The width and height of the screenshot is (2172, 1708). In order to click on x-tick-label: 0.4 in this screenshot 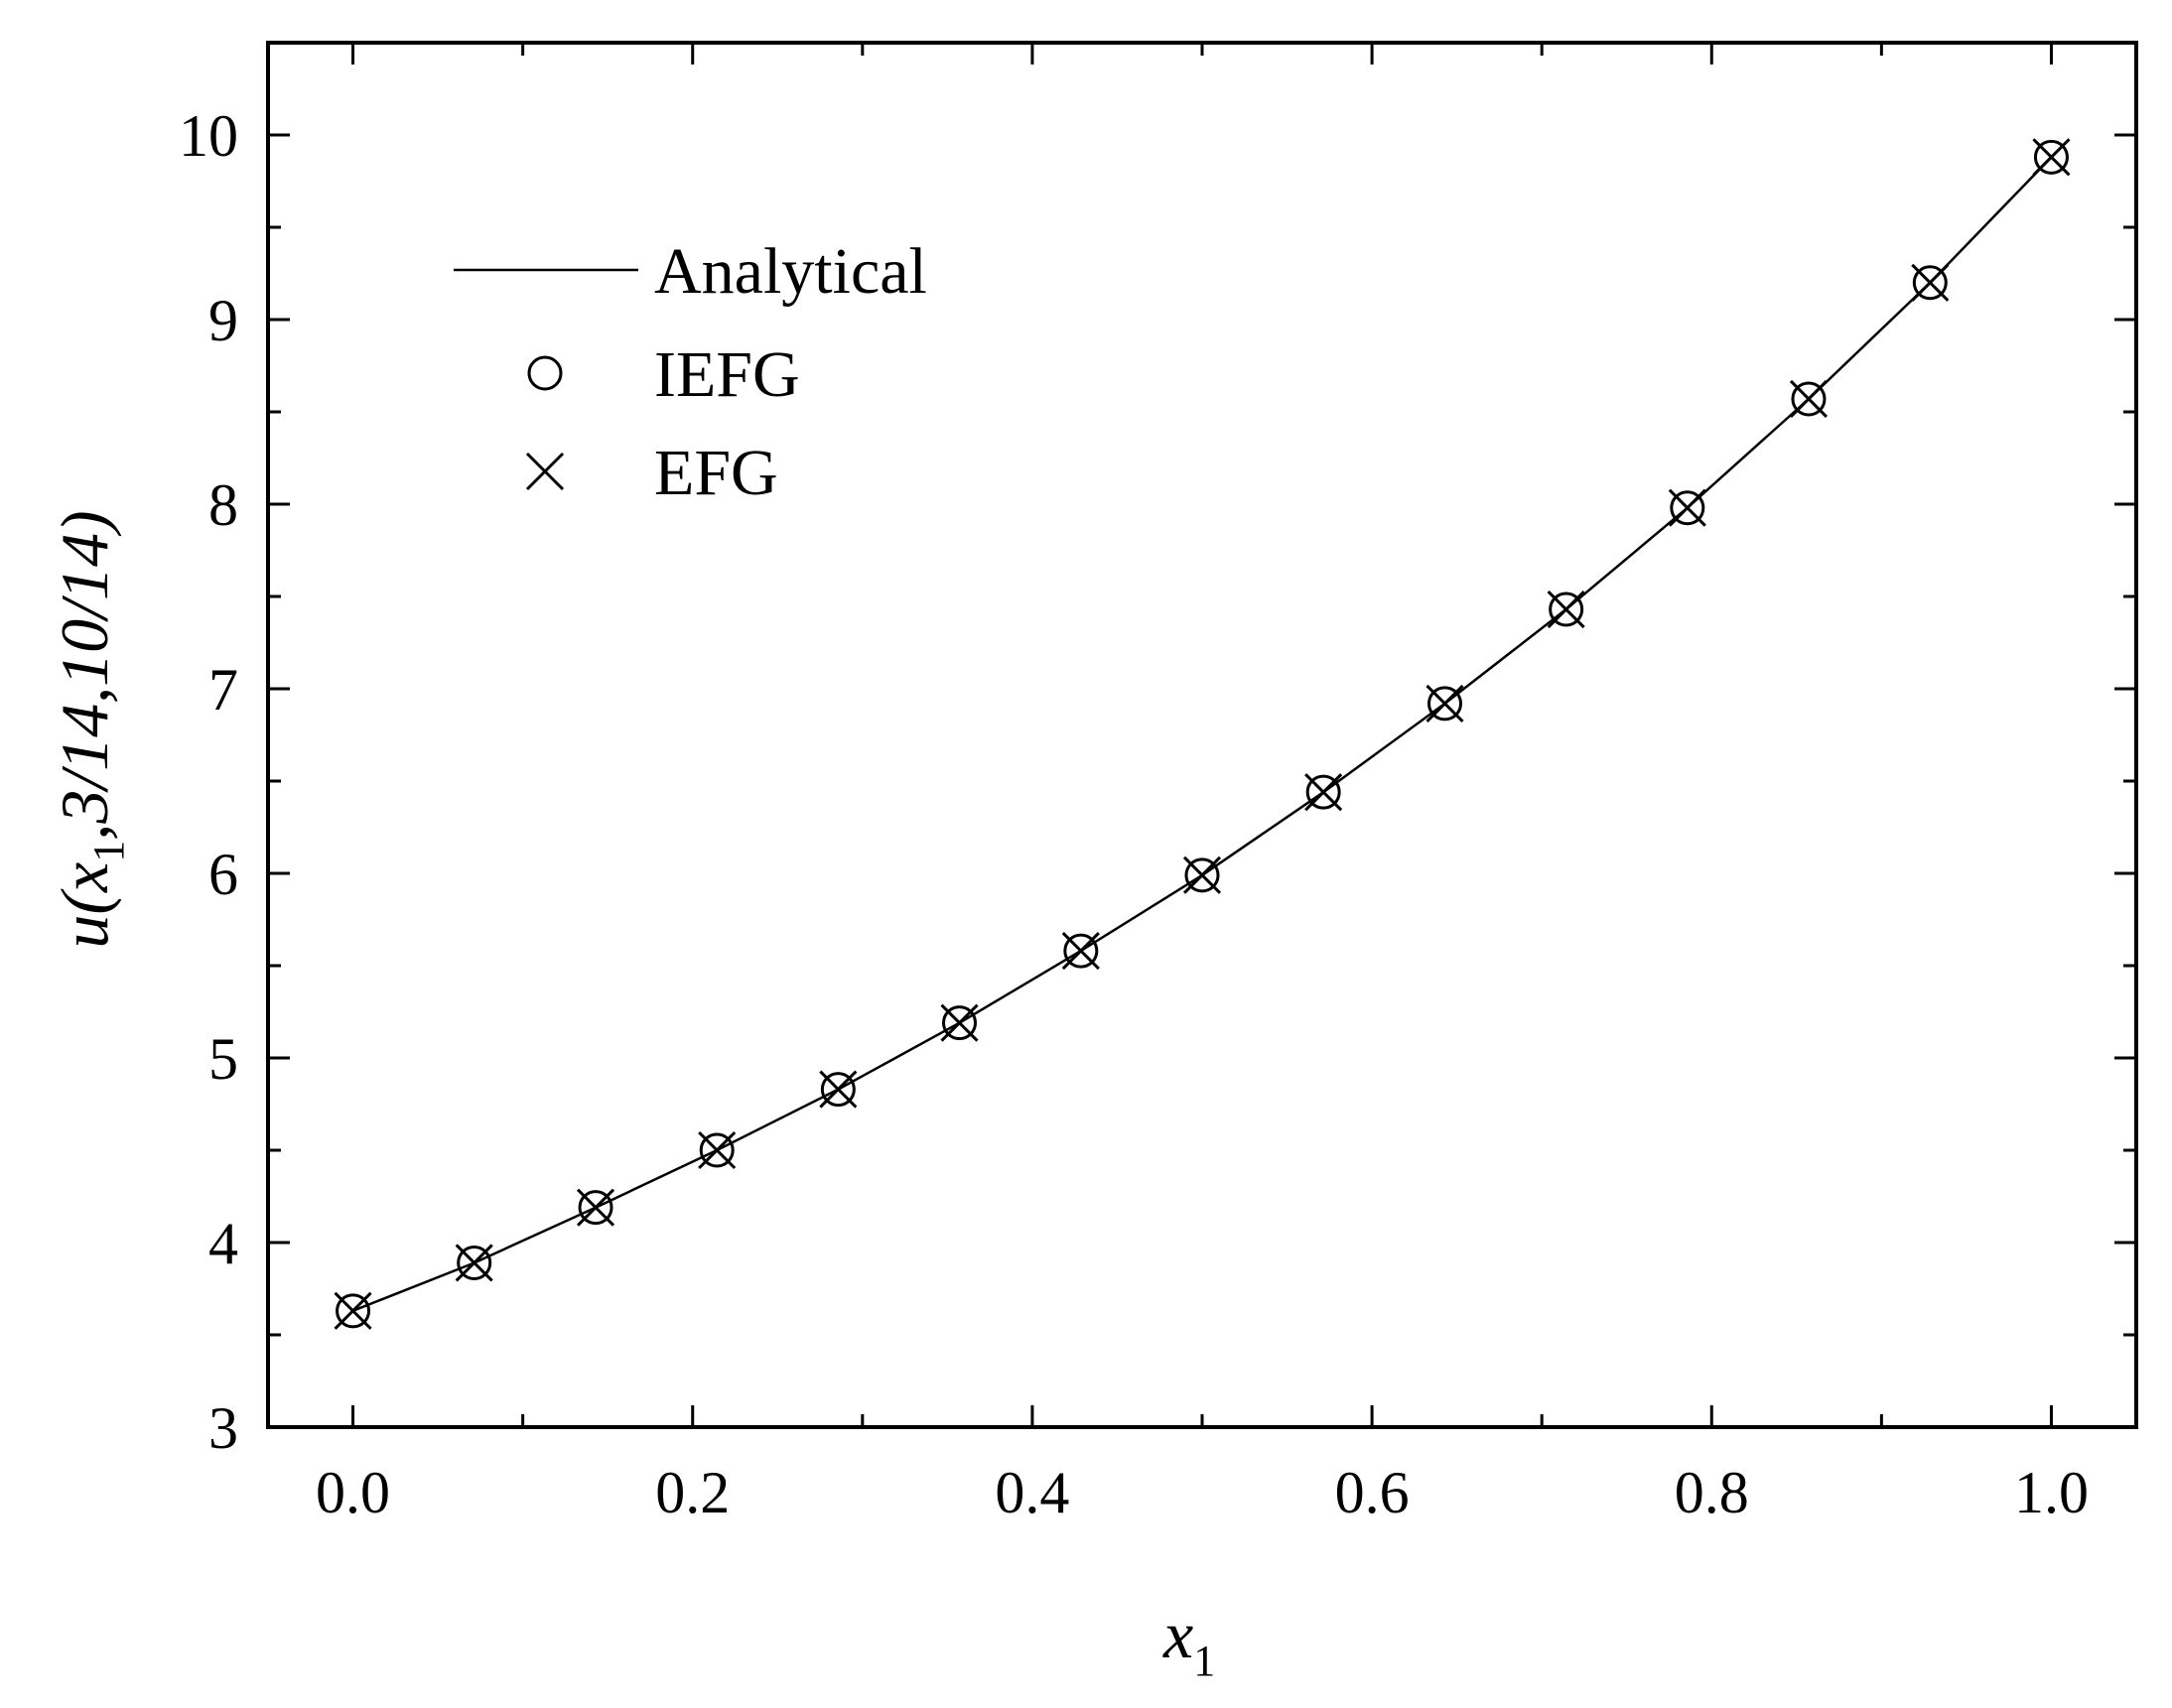, I will do `click(1032, 1492)`.